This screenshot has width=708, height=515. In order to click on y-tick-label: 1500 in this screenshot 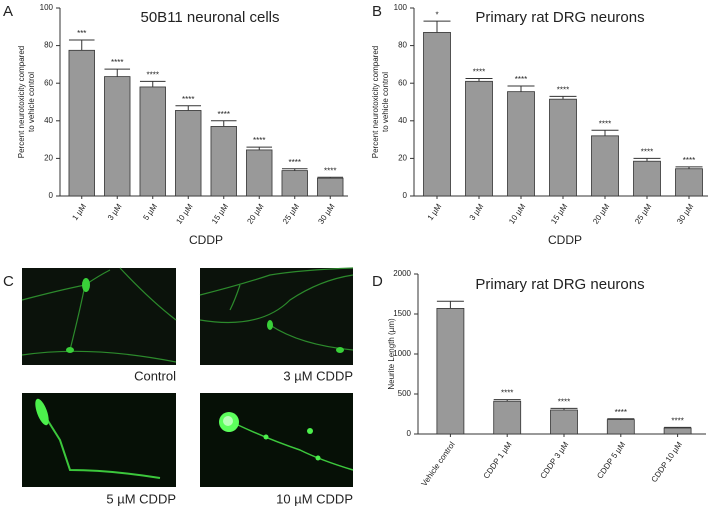, I will do `click(402, 313)`.